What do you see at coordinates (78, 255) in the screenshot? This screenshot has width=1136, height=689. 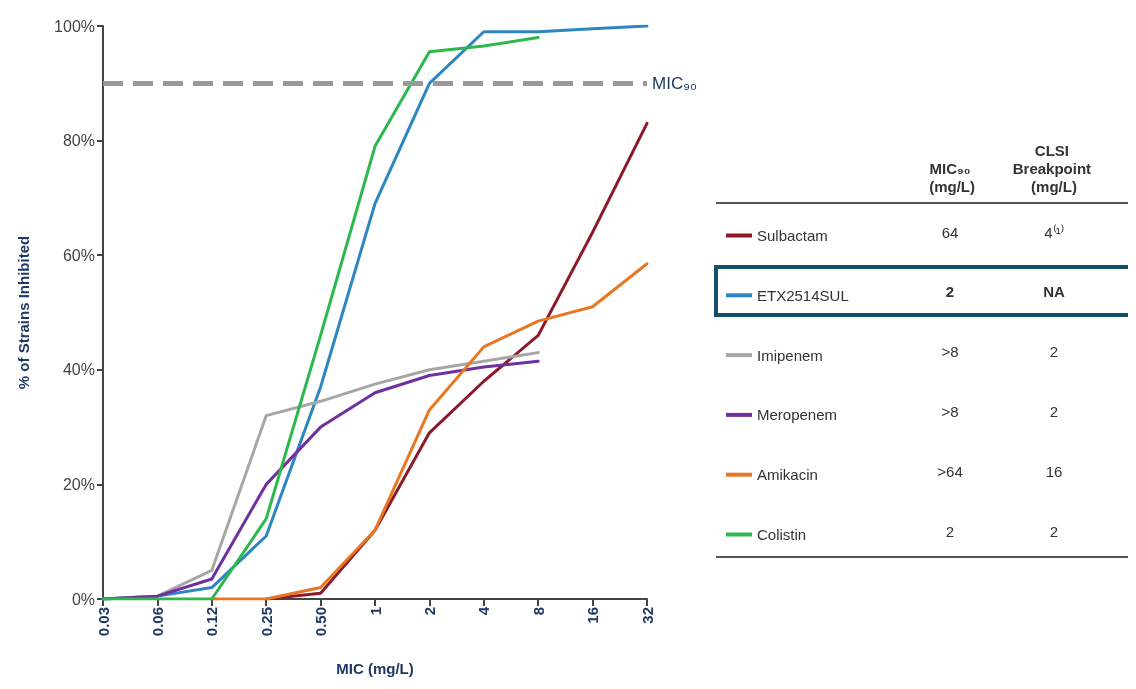 I see `y-tick-label: 60%` at bounding box center [78, 255].